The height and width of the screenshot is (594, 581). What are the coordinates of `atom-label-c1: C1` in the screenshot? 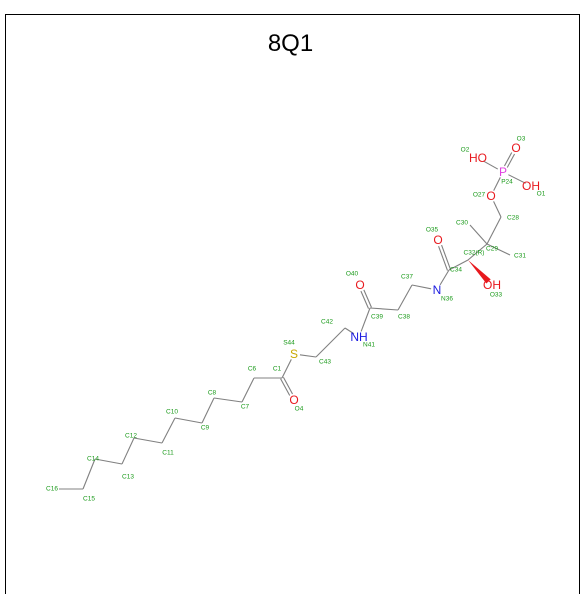 It's located at (277, 369).